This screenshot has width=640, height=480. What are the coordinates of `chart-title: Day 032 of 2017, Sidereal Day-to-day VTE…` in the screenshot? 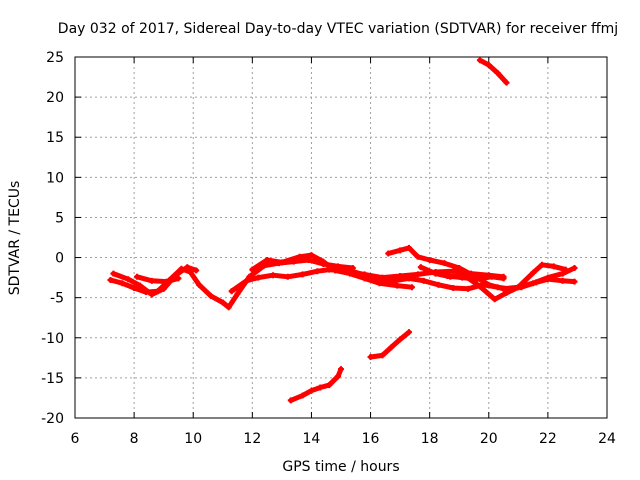 It's located at (338, 29).